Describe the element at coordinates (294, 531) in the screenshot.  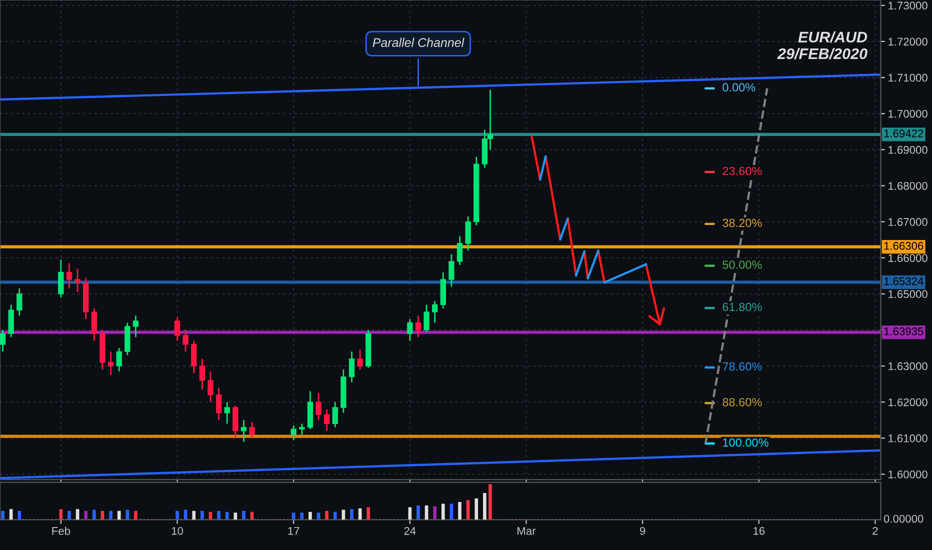
I see `x-tick-label: 17` at that location.